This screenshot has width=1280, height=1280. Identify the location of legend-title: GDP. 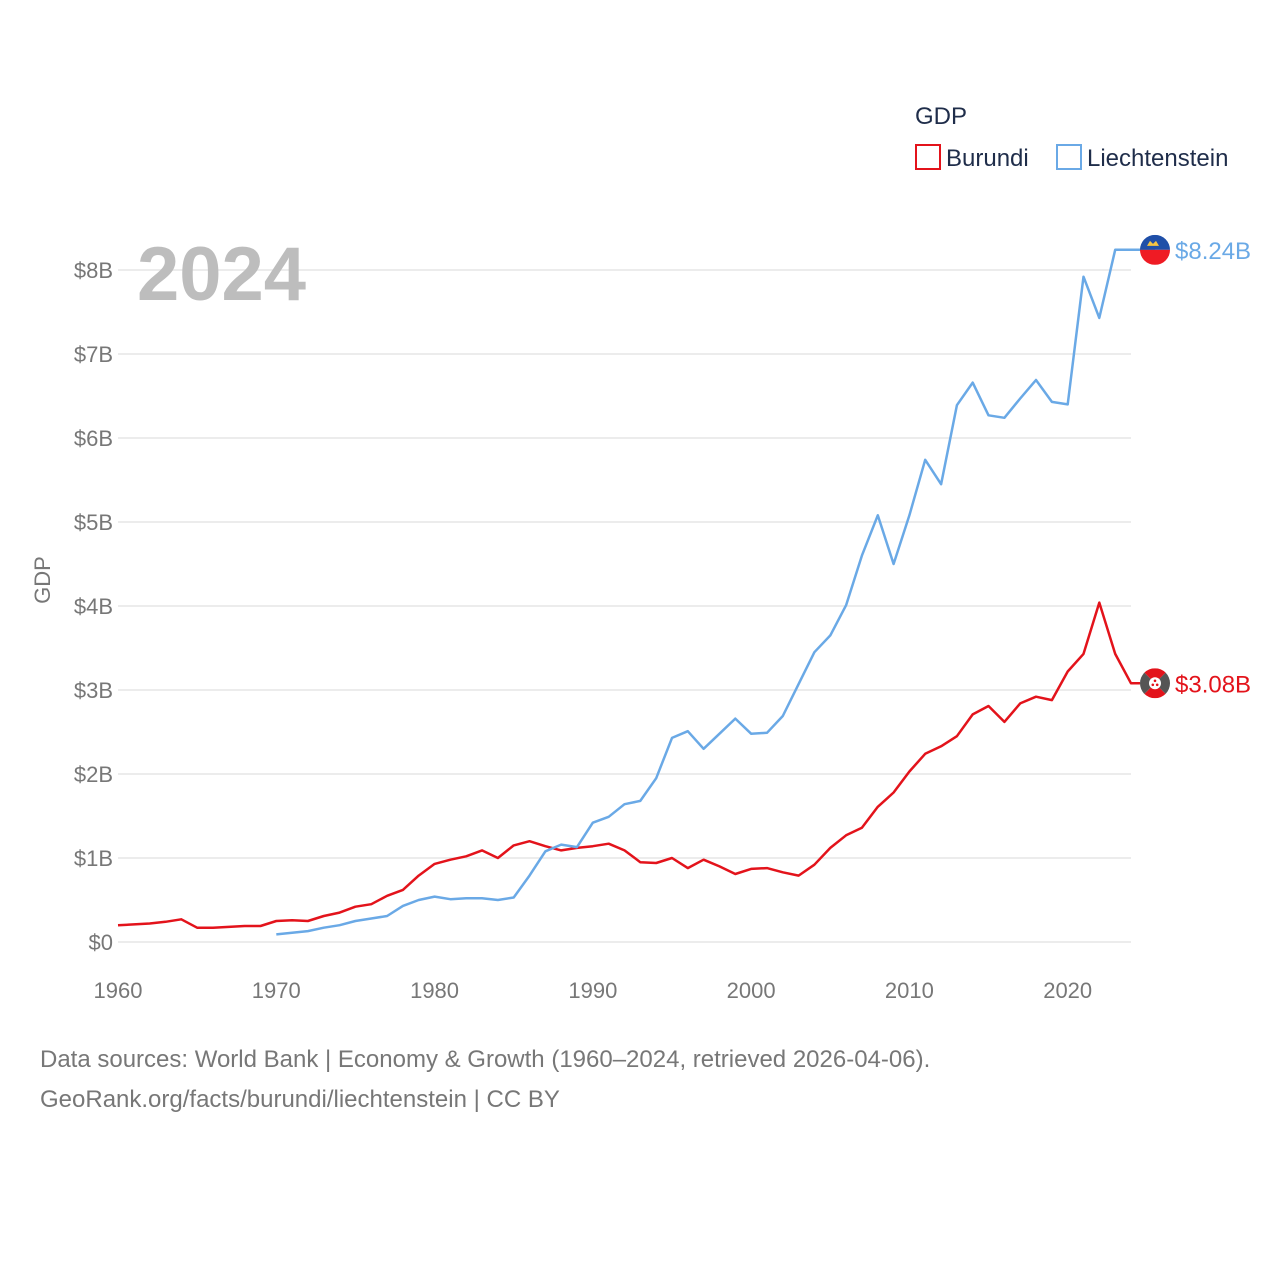
(941, 116).